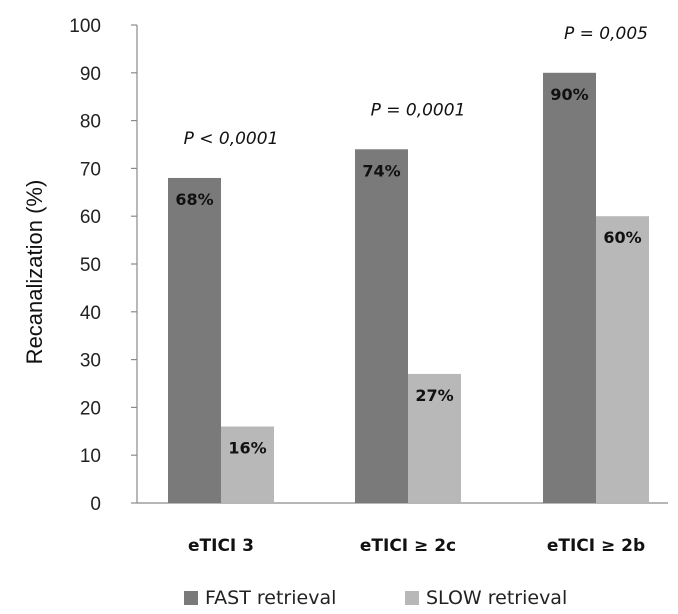  What do you see at coordinates (375, 598) in the screenshot?
I see `legend: FAST retrieval SLOW retrieval` at bounding box center [375, 598].